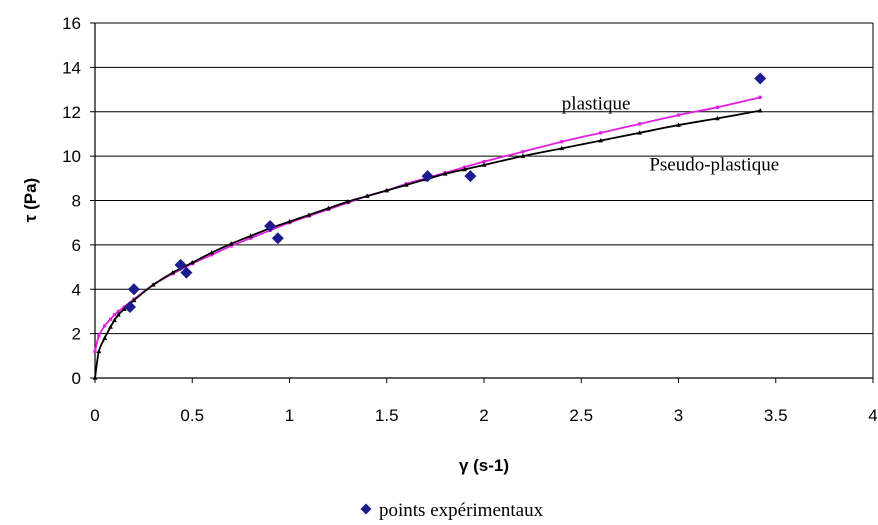 The image size is (878, 525). I want to click on y-tick-label: 16, so click(71, 23).